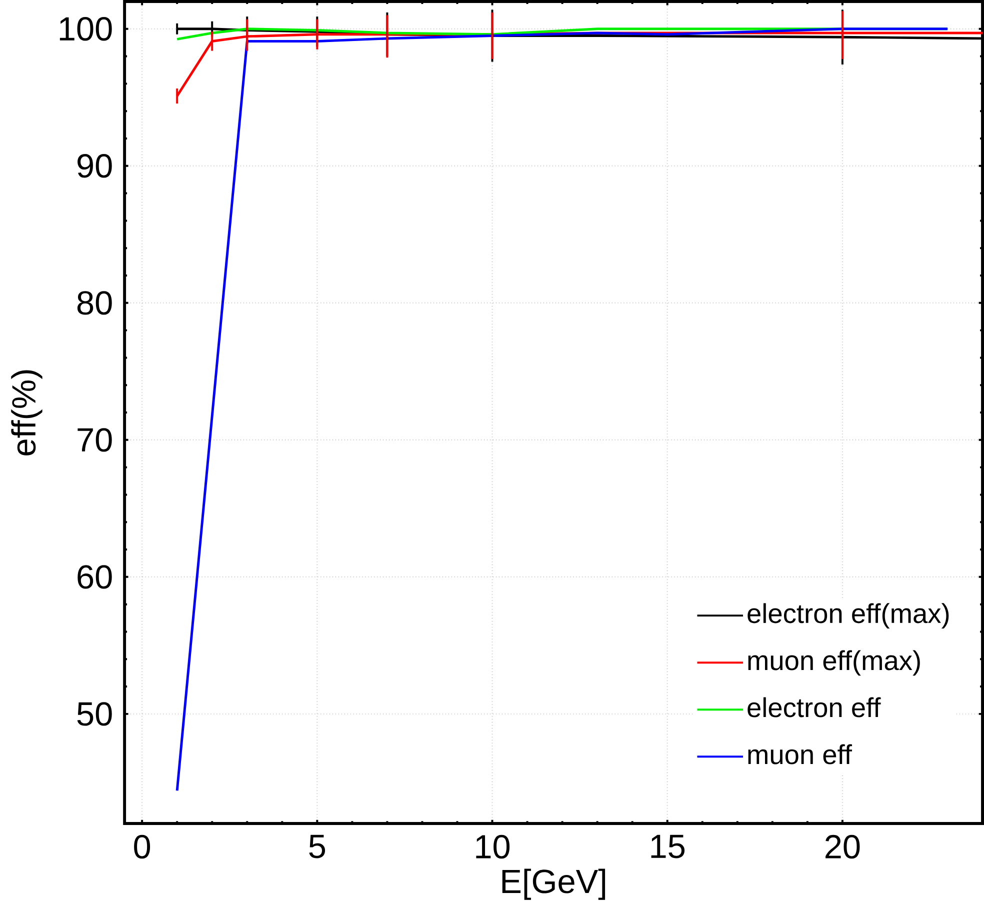 The image size is (984, 911). Describe the element at coordinates (26, 413) in the screenshot. I see `y-axis-title: eff(%)` at that location.